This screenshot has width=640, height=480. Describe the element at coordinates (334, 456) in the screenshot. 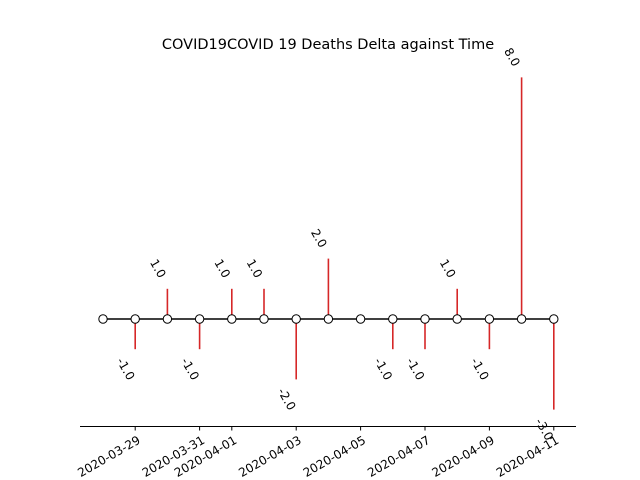

I see `x-tick-label: 2020-04-05` at that location.